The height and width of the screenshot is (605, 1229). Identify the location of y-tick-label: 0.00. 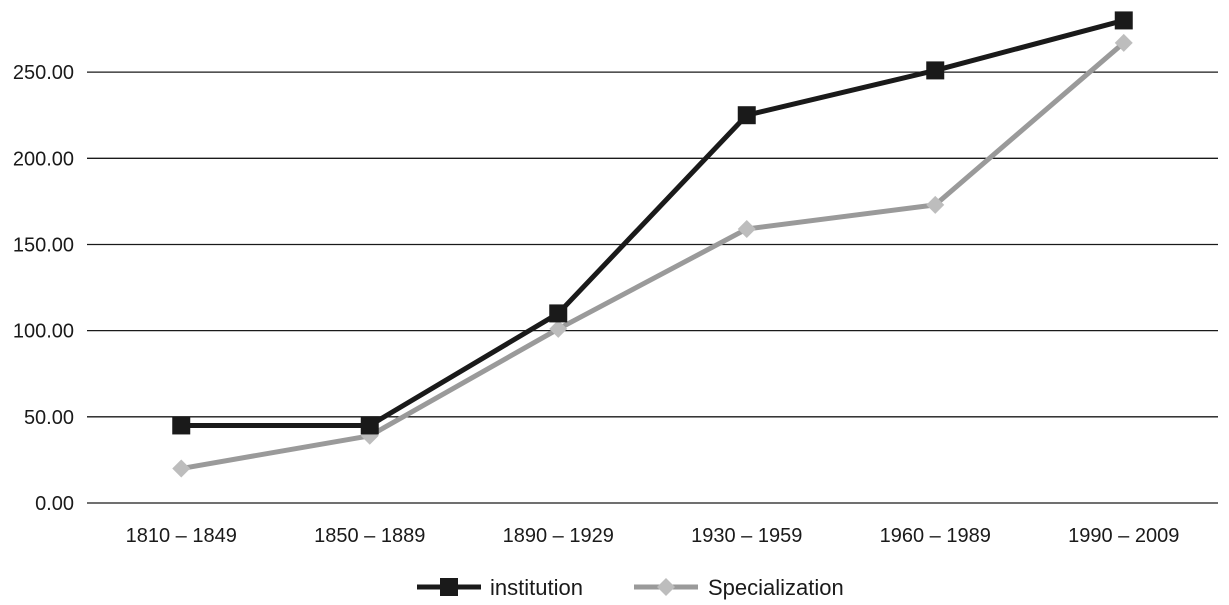
(54, 504).